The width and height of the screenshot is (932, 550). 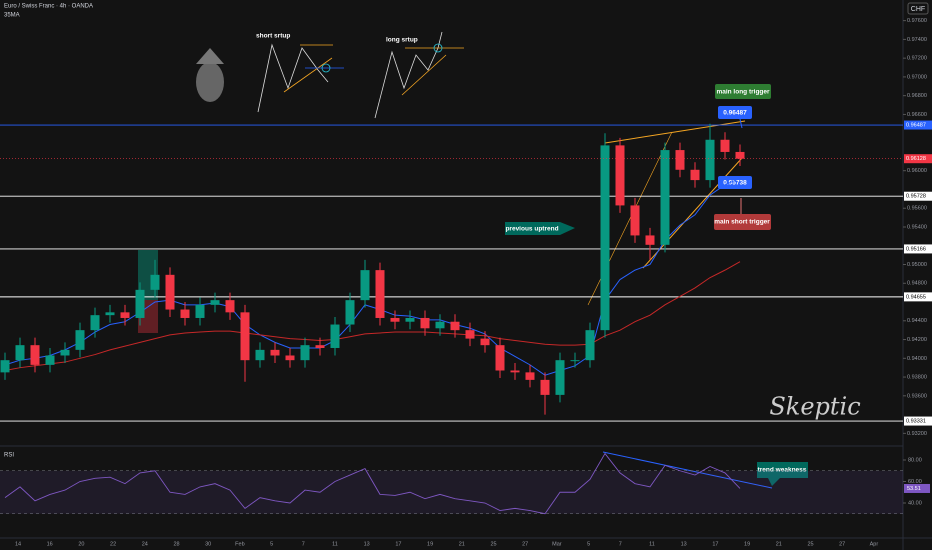 What do you see at coordinates (735, 183) in the screenshot?
I see `short-trigger-price: 0.95738` at bounding box center [735, 183].